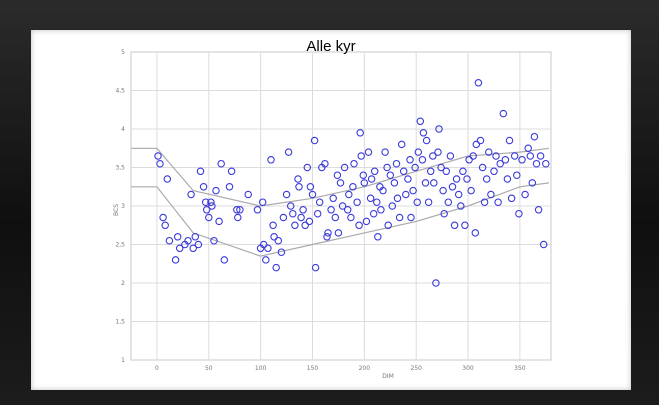 This screenshot has height=405, width=659. Describe the element at coordinates (116, 210) in the screenshot. I see `y-axis-label: BCS` at that location.